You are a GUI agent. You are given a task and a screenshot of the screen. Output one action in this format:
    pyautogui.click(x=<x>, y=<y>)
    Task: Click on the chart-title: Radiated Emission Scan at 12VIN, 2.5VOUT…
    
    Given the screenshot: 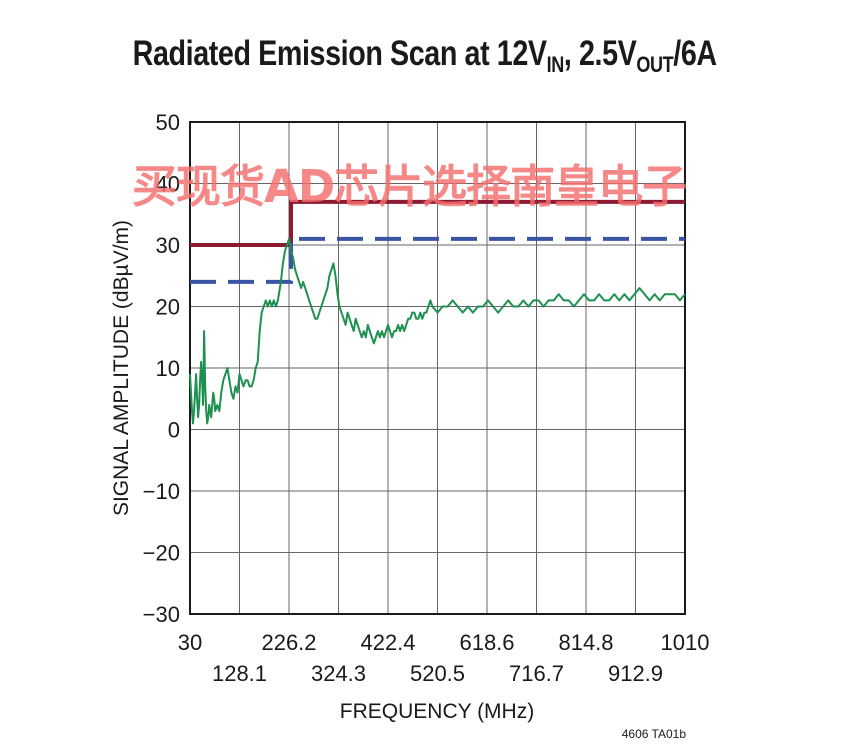 What is the action you would take?
    pyautogui.click(x=424, y=56)
    